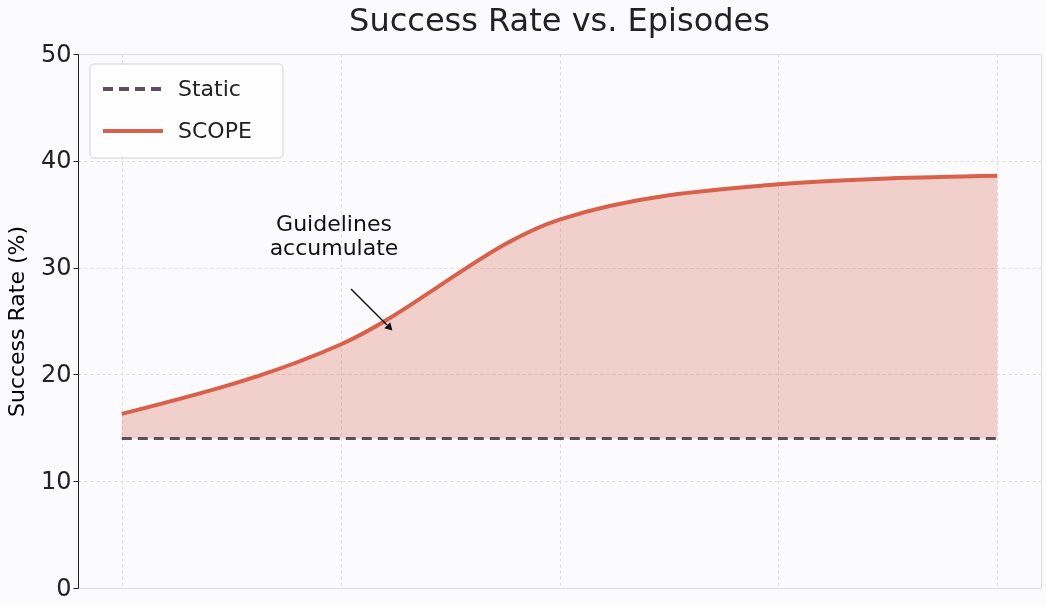  I want to click on y-tick-label: 0, so click(64, 587).